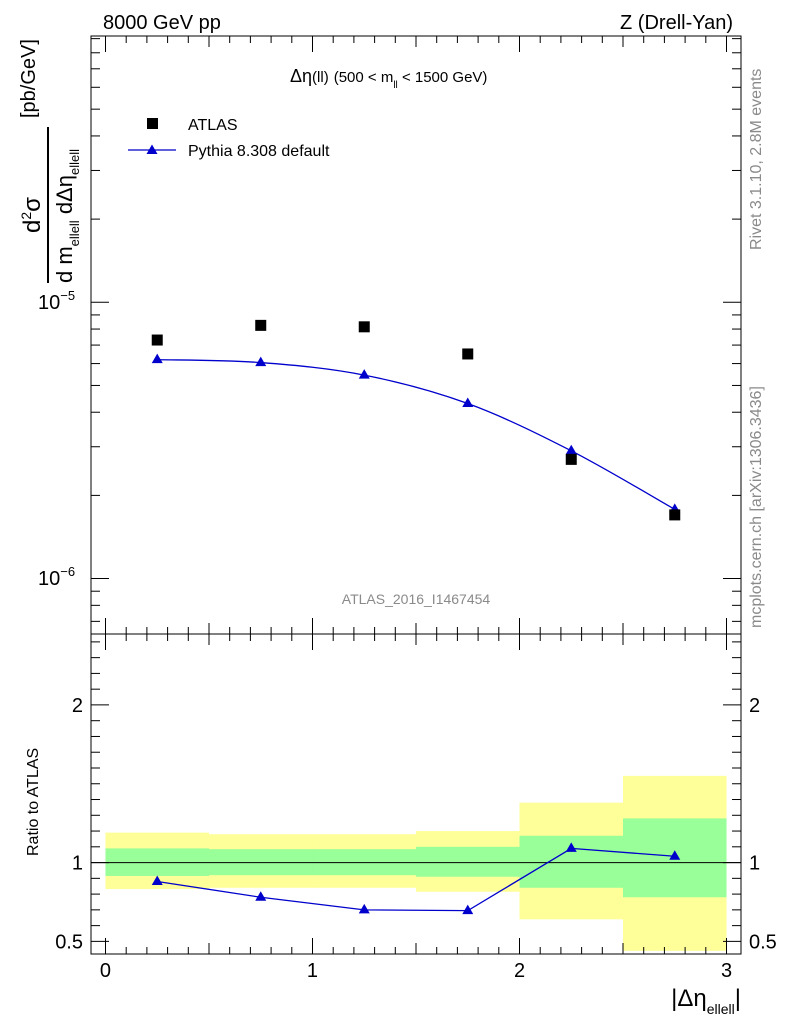 The height and width of the screenshot is (1024, 786). What do you see at coordinates (77, 706) in the screenshot?
I see `ratio-ytick-label-left: 2` at bounding box center [77, 706].